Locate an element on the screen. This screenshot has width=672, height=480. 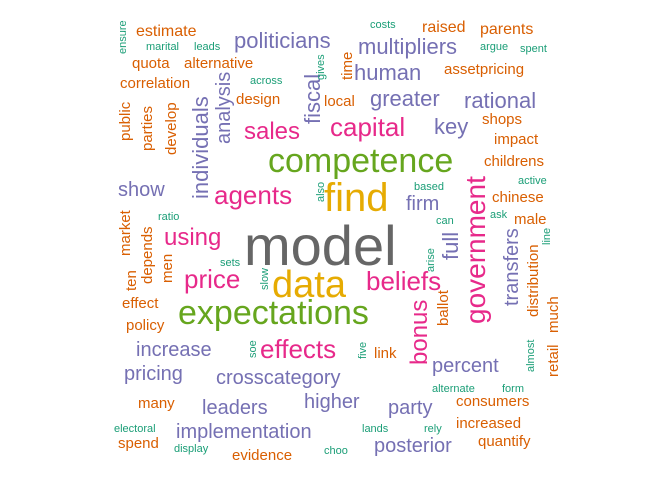
word-pricing: pricing is located at coordinates (153, 374).